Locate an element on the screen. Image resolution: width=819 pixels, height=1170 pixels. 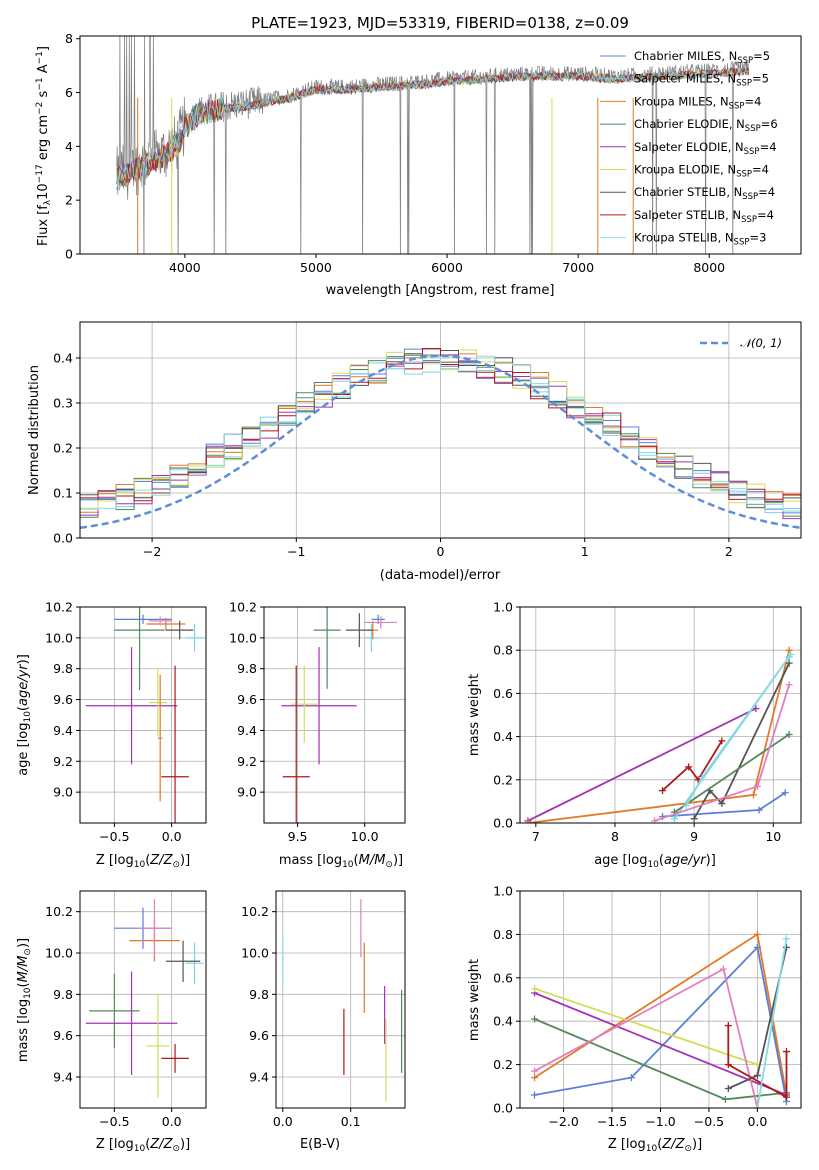
weight-vs-Z-panel: −2.0 −1.5 −1.0 −0.5 0.0 0.0 0.2 0.4 0.6 0.8 1.0 is located at coordinates (647, 1006).